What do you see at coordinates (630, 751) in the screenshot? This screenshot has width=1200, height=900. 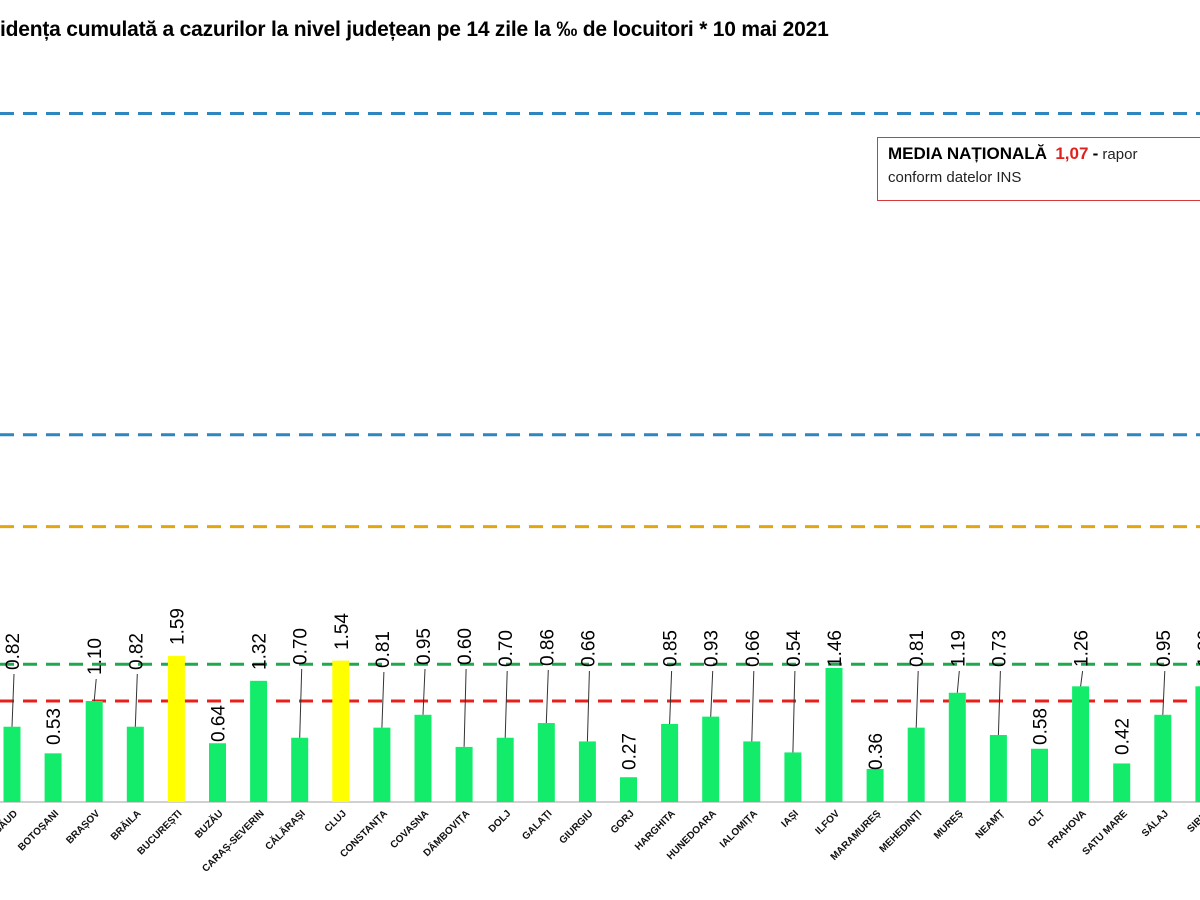 I see `value-label-16: 0.27` at bounding box center [630, 751].